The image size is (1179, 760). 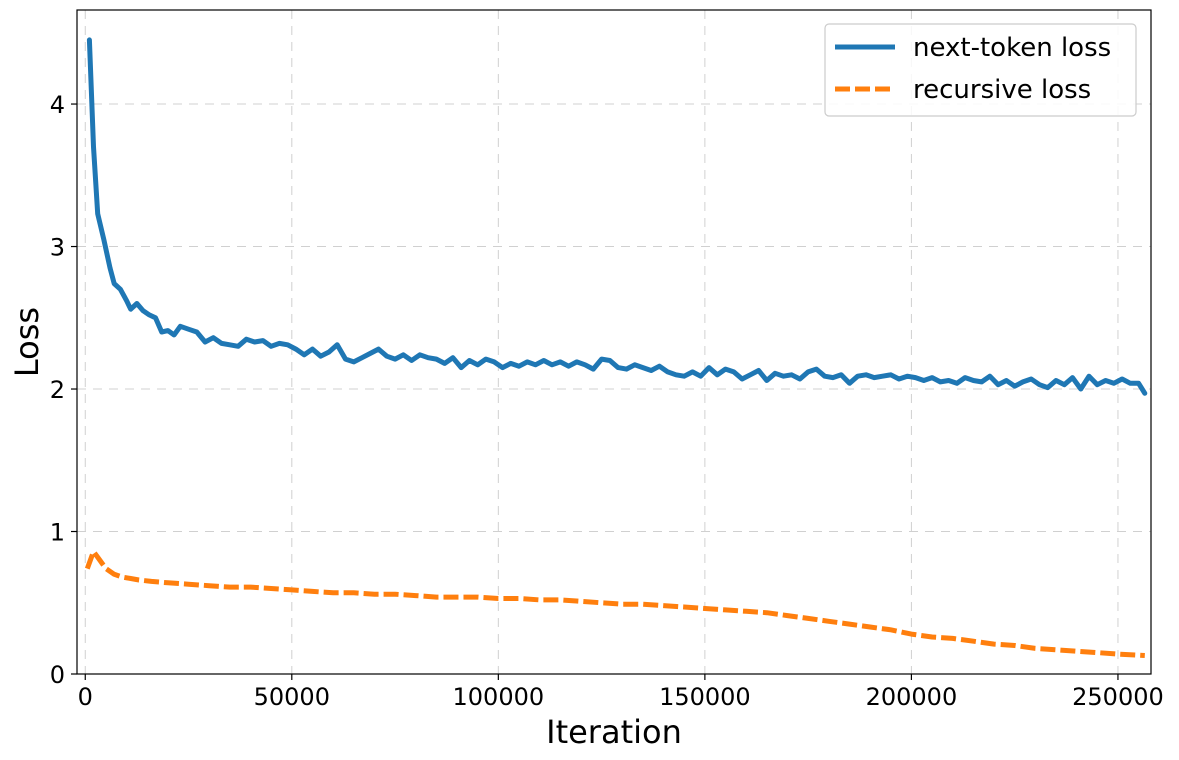 I want to click on x-axis-ticks: 0 50000 100000 150000 200000 250000, so click(x=621, y=692).